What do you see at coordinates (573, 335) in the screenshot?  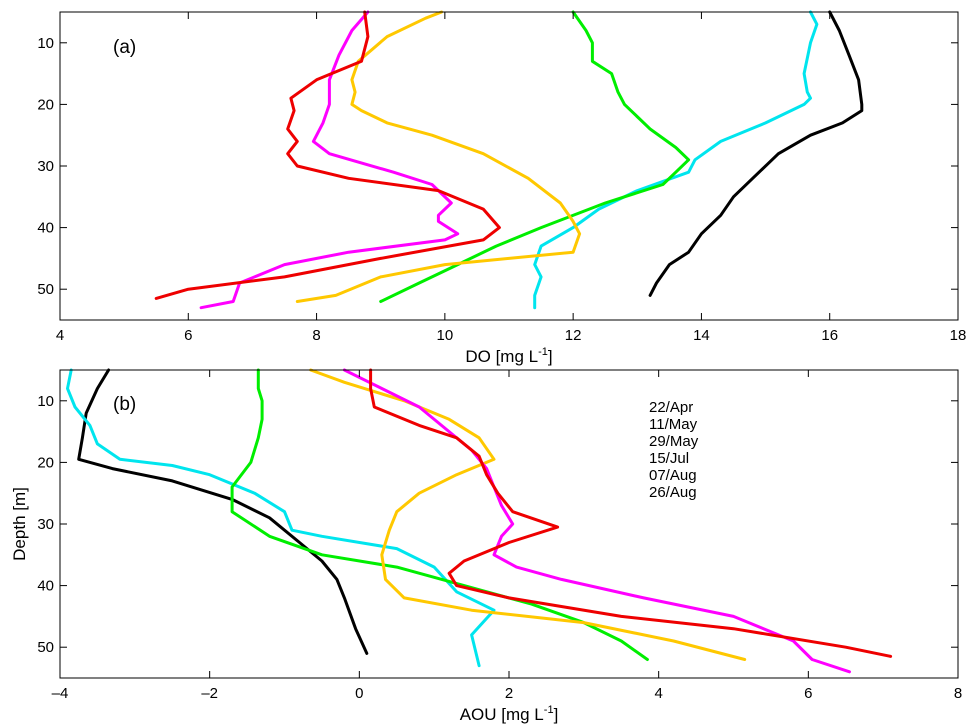 I see `x-tick-label: 12` at bounding box center [573, 335].